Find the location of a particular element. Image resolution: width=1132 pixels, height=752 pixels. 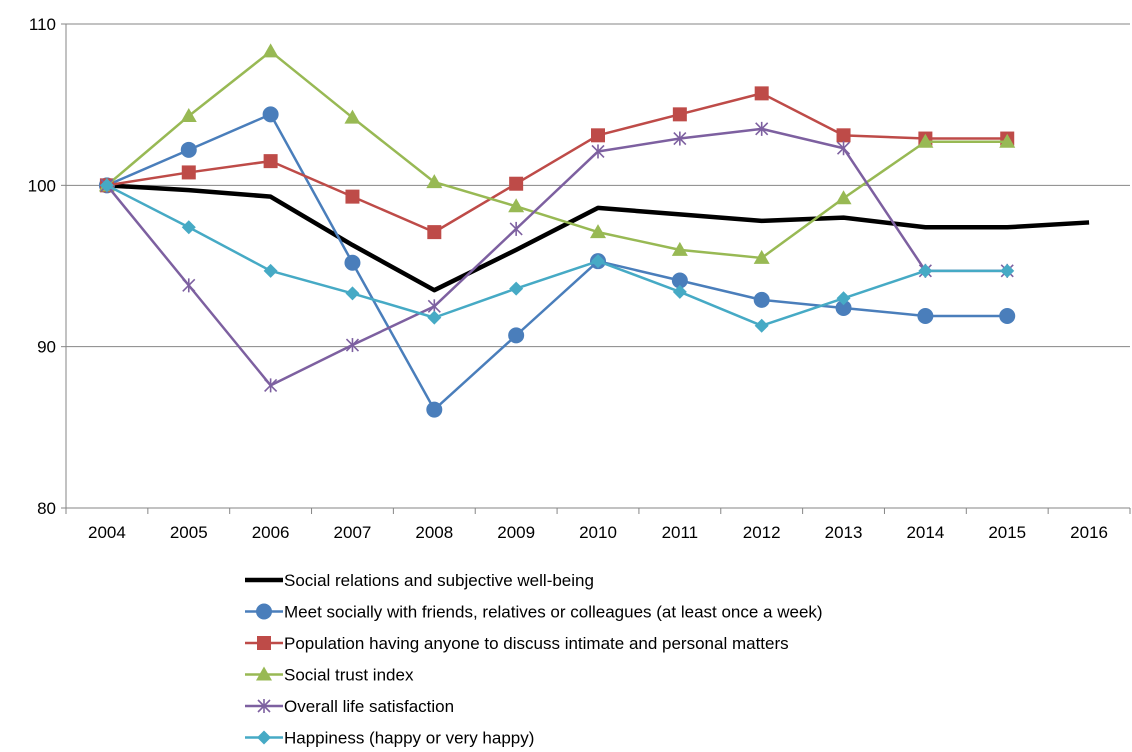

y-tick-label: 80 is located at coordinates (46, 508).